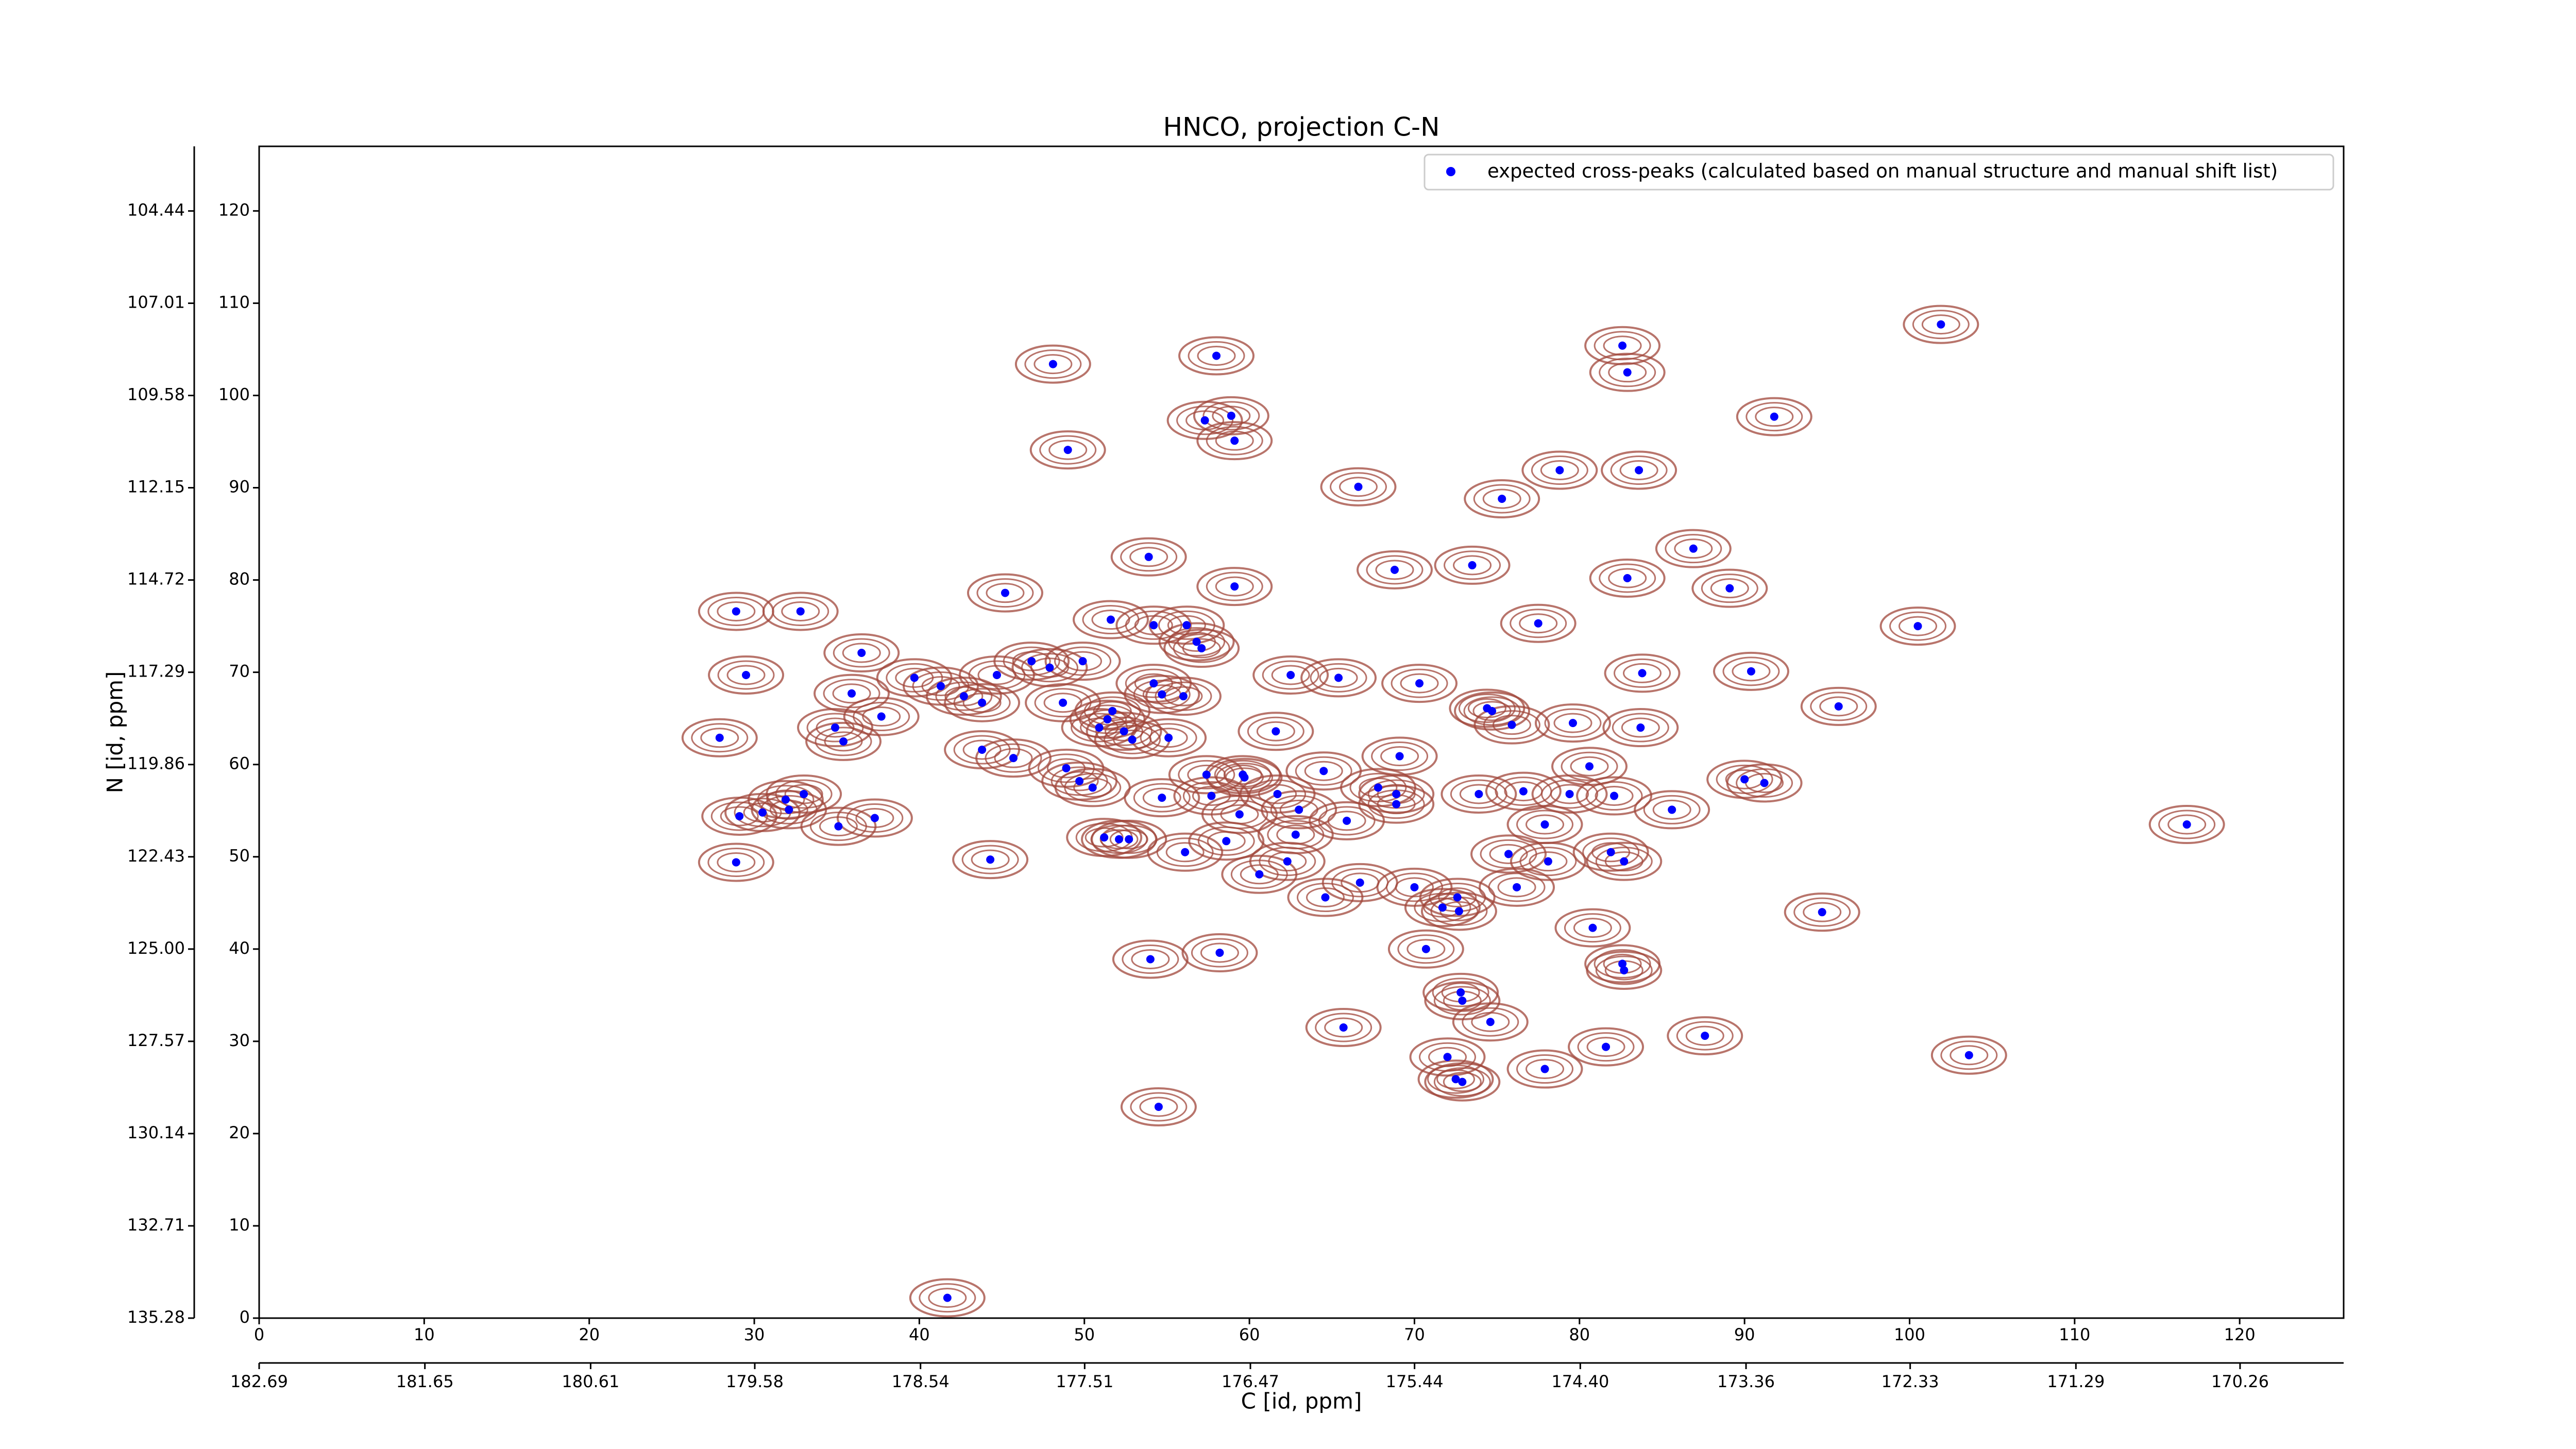 The width and height of the screenshot is (2576, 1449). Describe the element at coordinates (115, 732) in the screenshot. I see `y-axis-label: N [id, ppm]` at that location.